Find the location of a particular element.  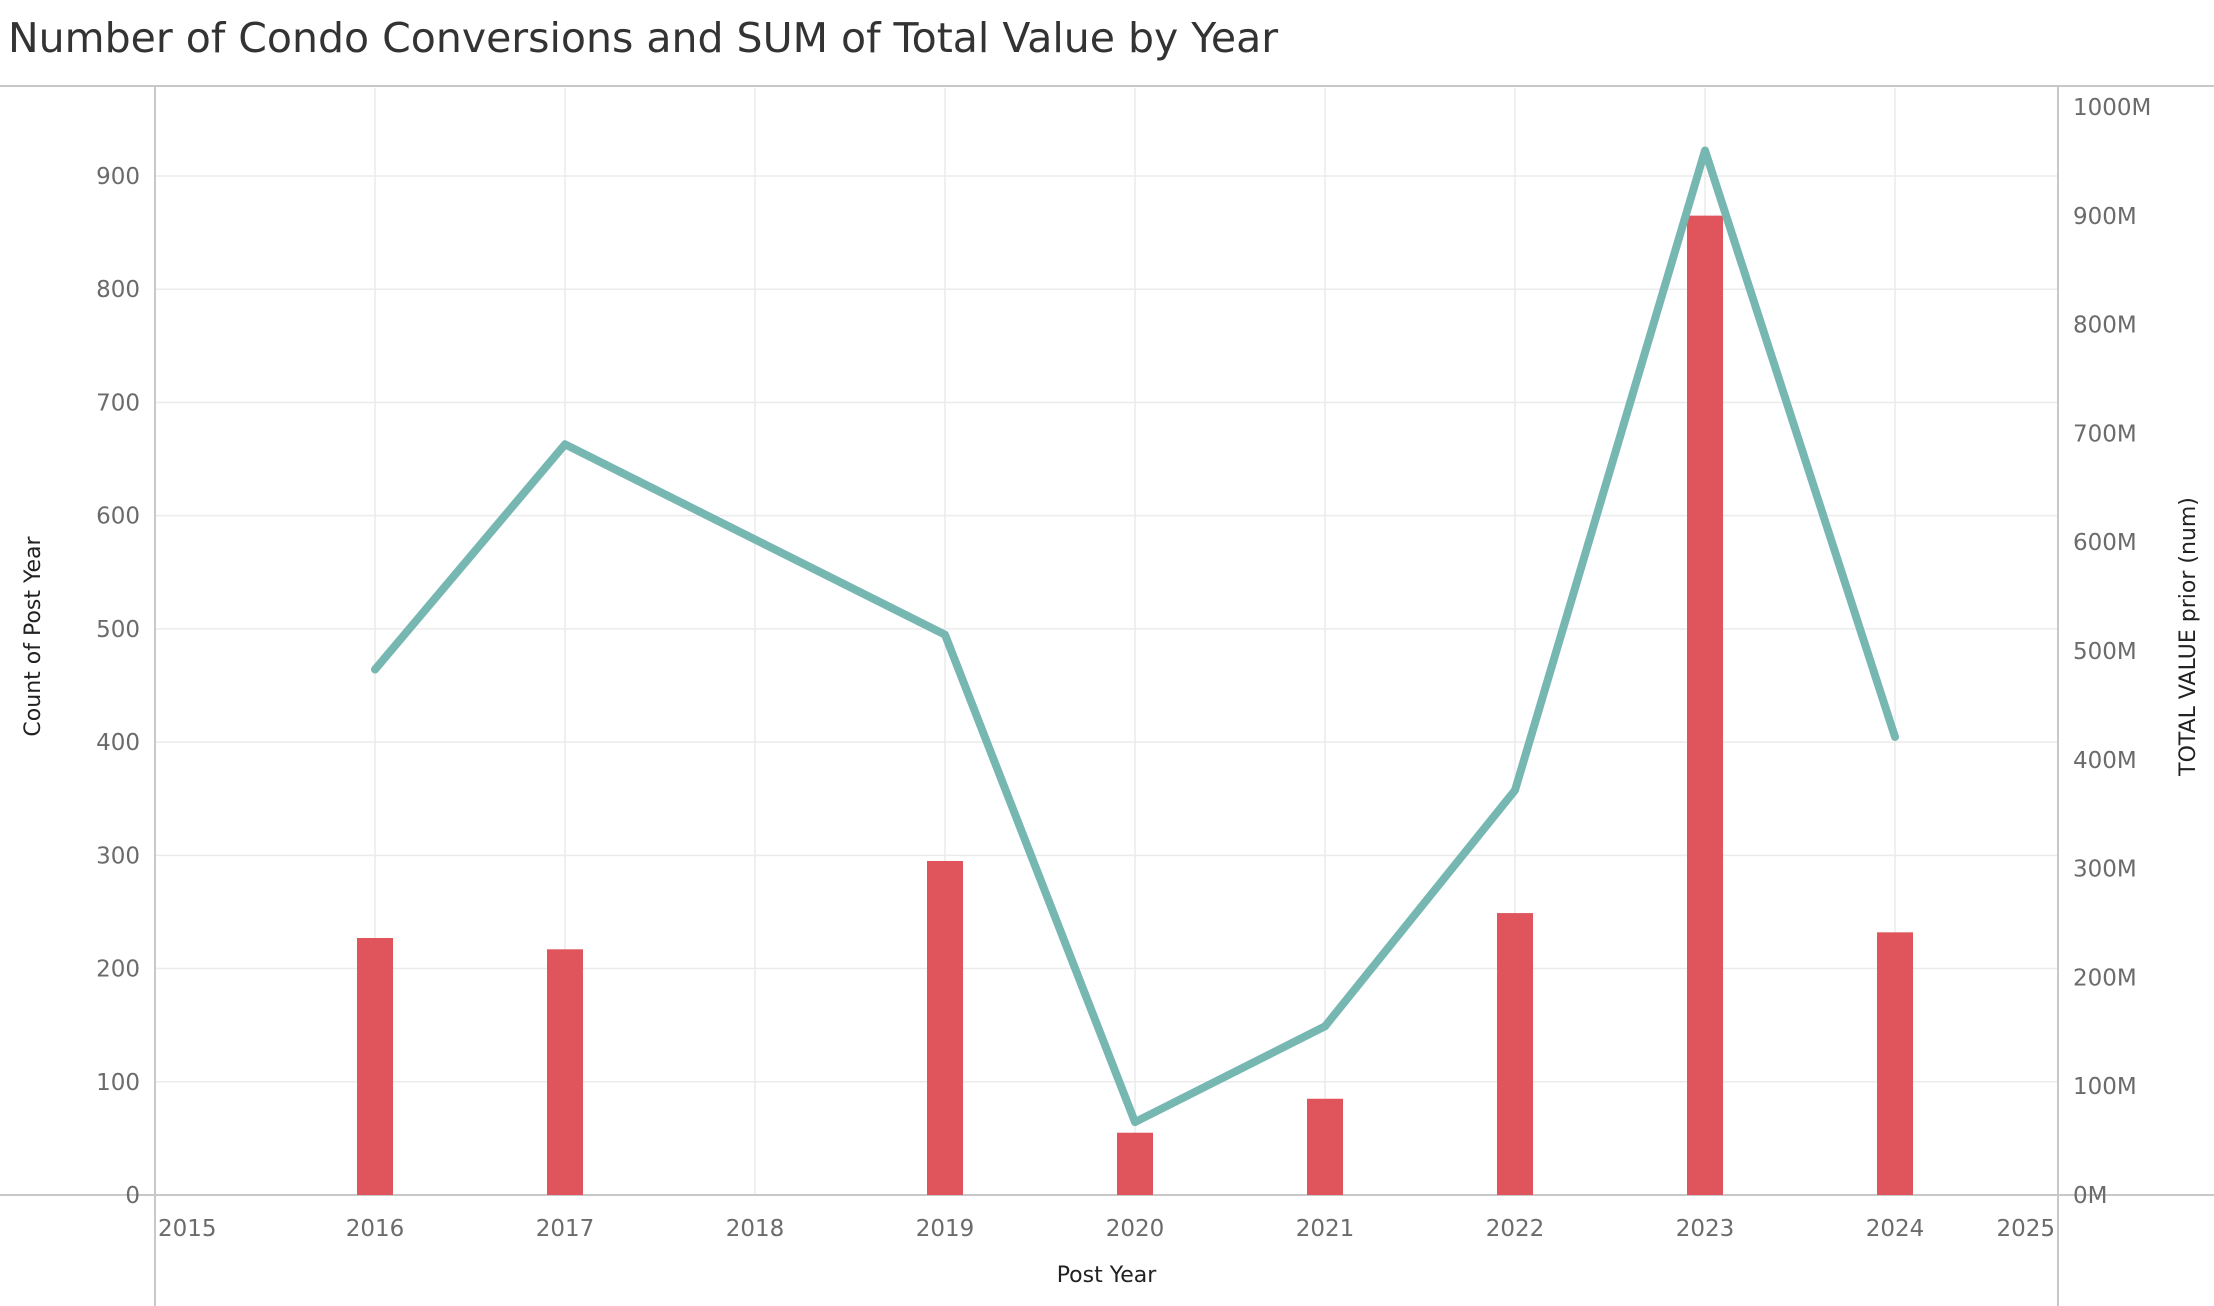

y-axis-left-ticks: 0 100 200 300 400 500 600 700 800 900 is located at coordinates (118, 686).